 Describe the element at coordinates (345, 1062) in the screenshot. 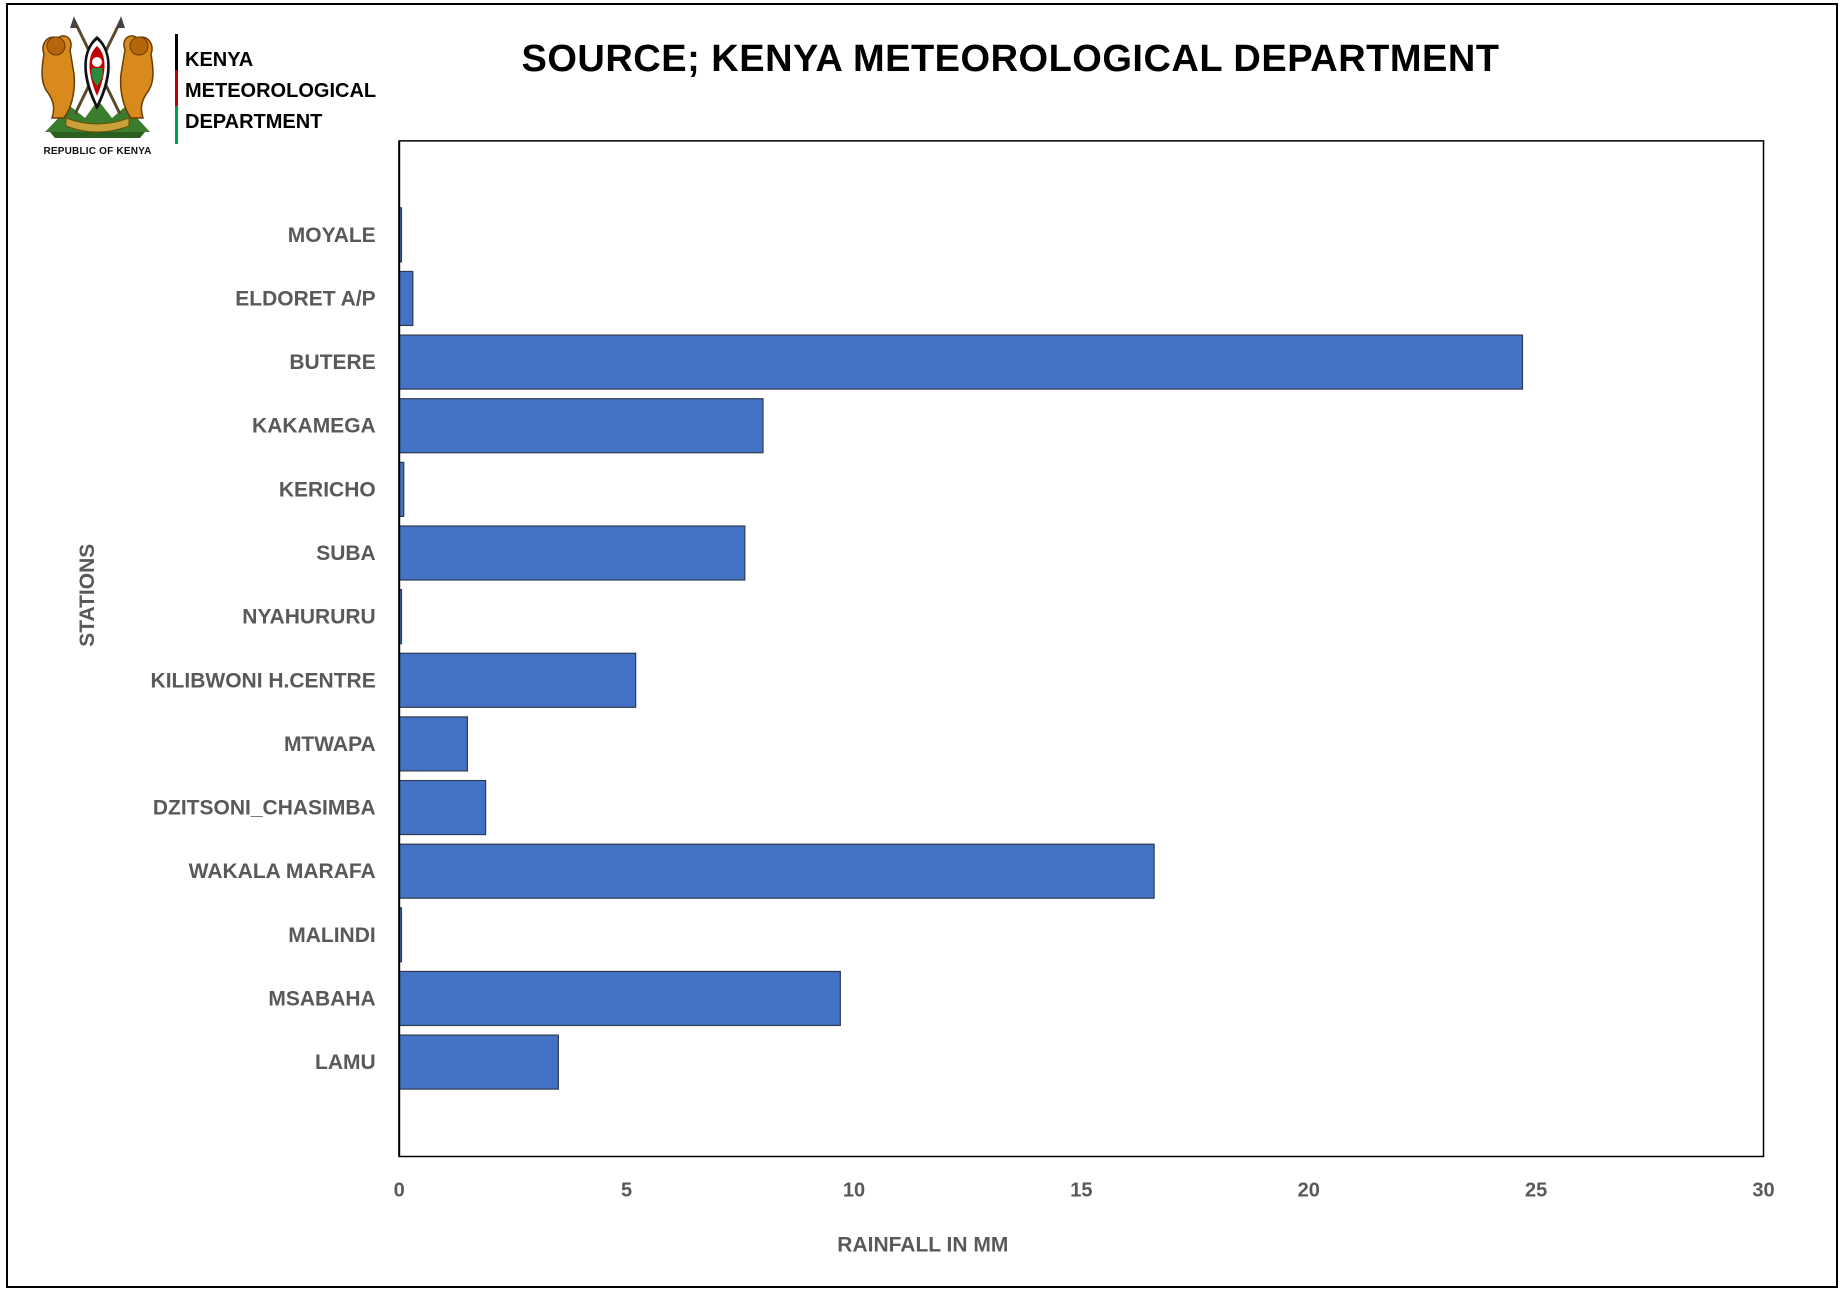

I see `category-label: LAMU` at that location.